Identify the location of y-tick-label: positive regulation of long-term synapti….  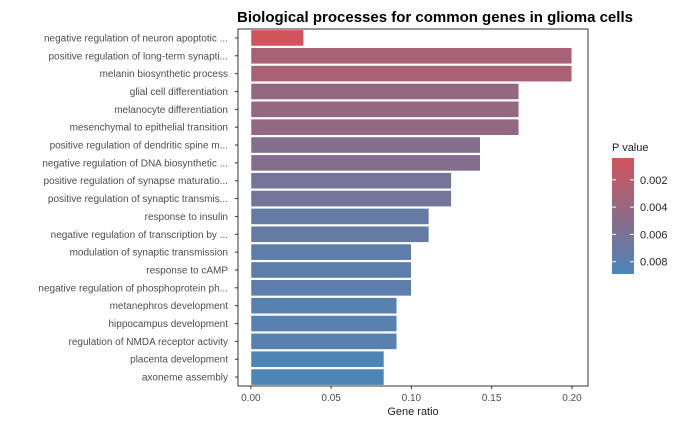
(138, 56).